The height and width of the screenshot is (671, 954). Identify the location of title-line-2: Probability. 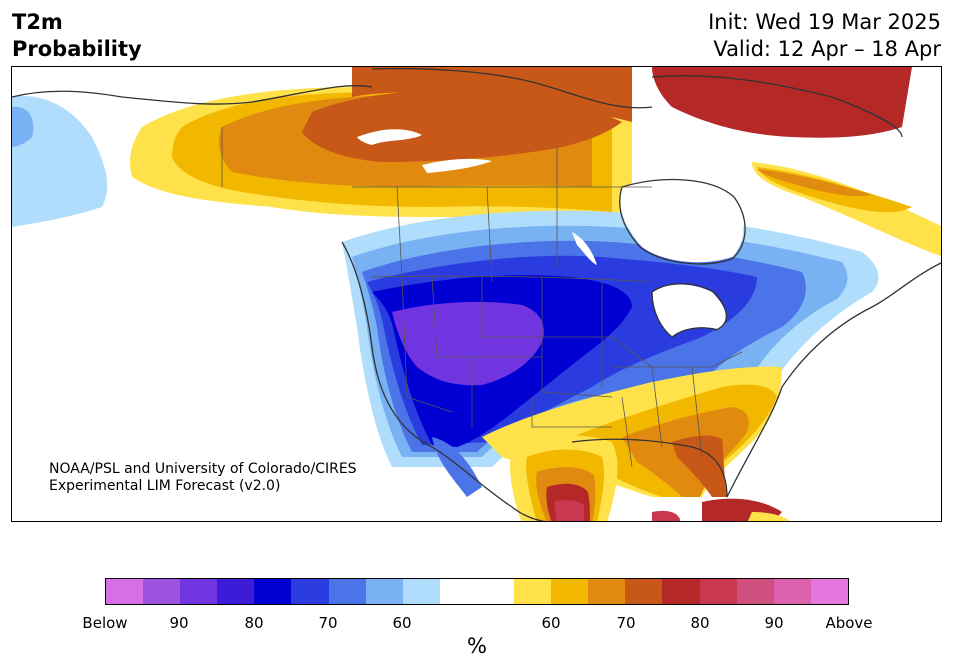
(77, 49).